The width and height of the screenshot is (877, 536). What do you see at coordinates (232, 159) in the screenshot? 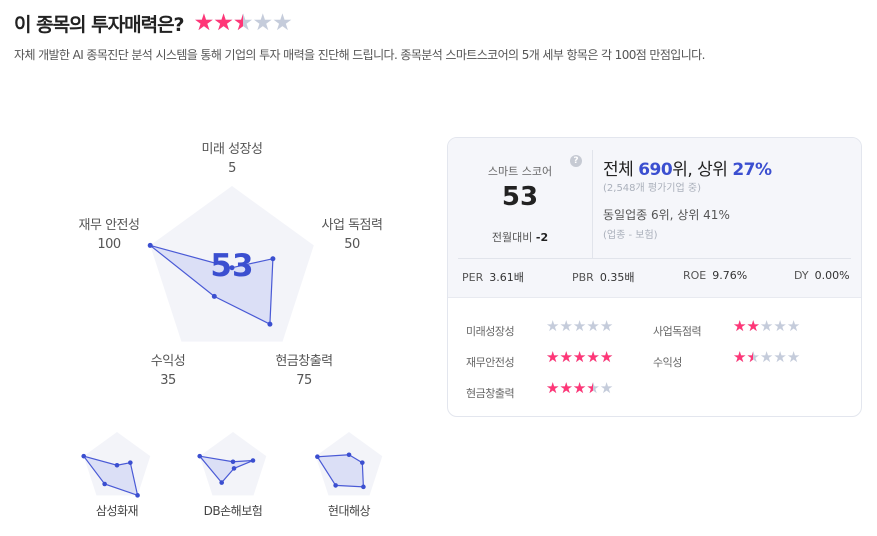
I see `axis-label-growth: 미래 성장성 5` at bounding box center [232, 159].